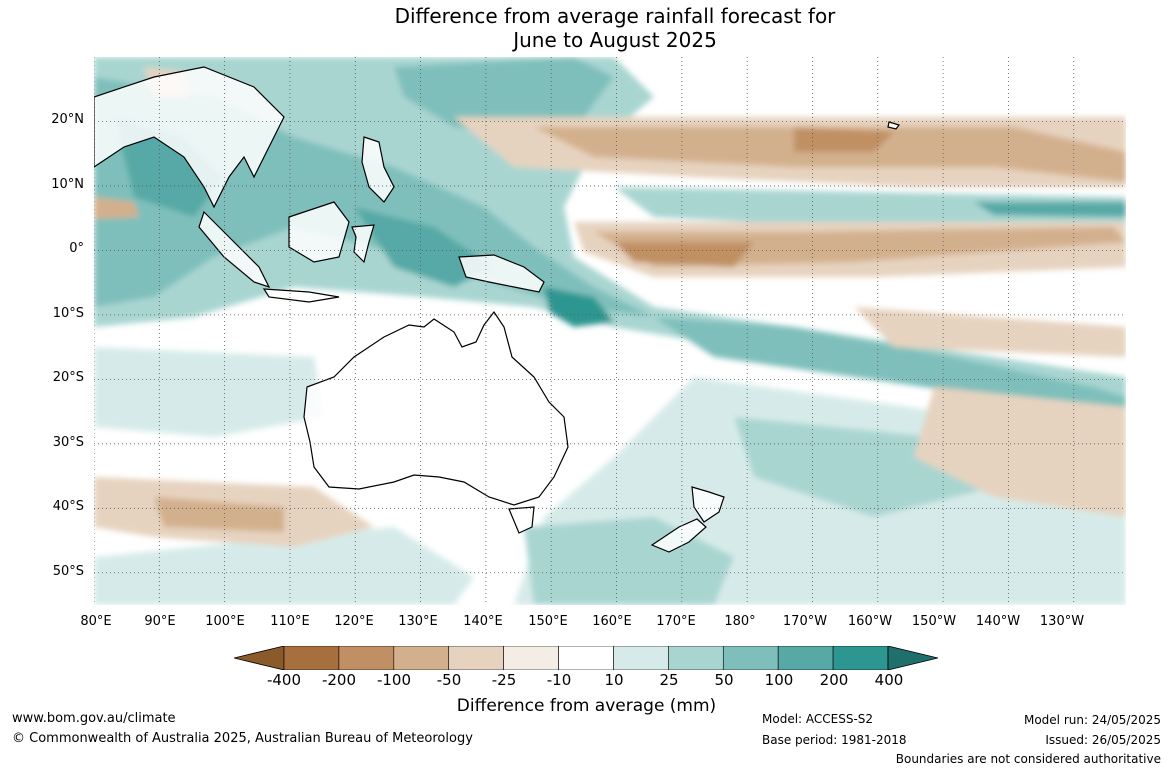 The width and height of the screenshot is (1173, 770). What do you see at coordinates (669, 680) in the screenshot?
I see `cbar-tick-25: 25` at bounding box center [669, 680].